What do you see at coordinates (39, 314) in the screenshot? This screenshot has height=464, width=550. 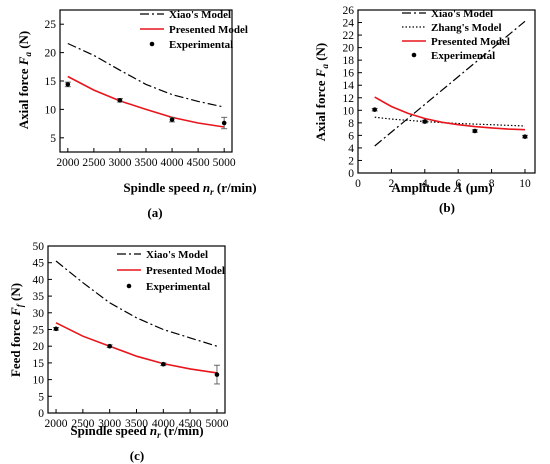 I see `y-tick-label: 30` at bounding box center [39, 314].